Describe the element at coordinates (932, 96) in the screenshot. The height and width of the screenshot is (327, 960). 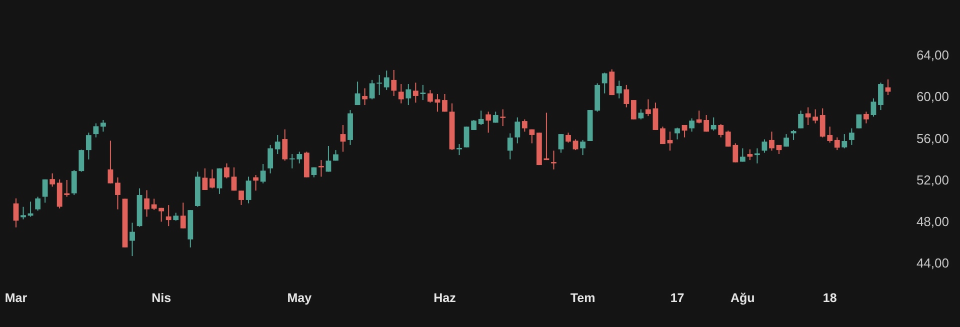
I see `y-tick-label: 60,00` at that location.